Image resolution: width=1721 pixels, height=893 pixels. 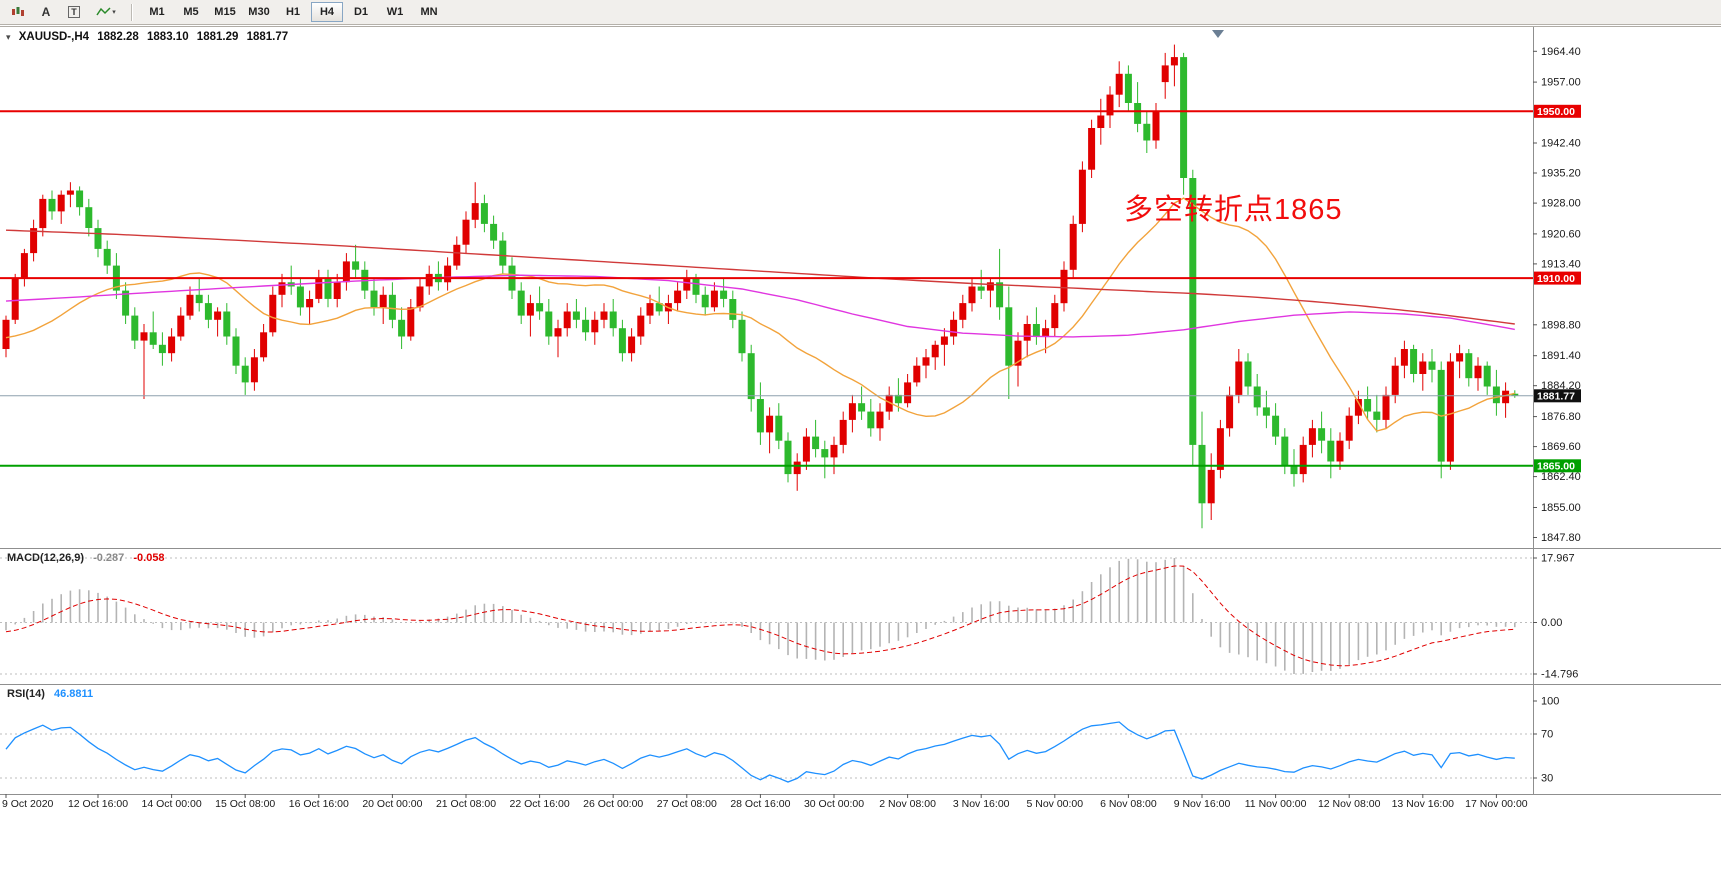 What do you see at coordinates (1496, 804) in the screenshot?
I see `svg-text: 17 Nov 00:00` at bounding box center [1496, 804].